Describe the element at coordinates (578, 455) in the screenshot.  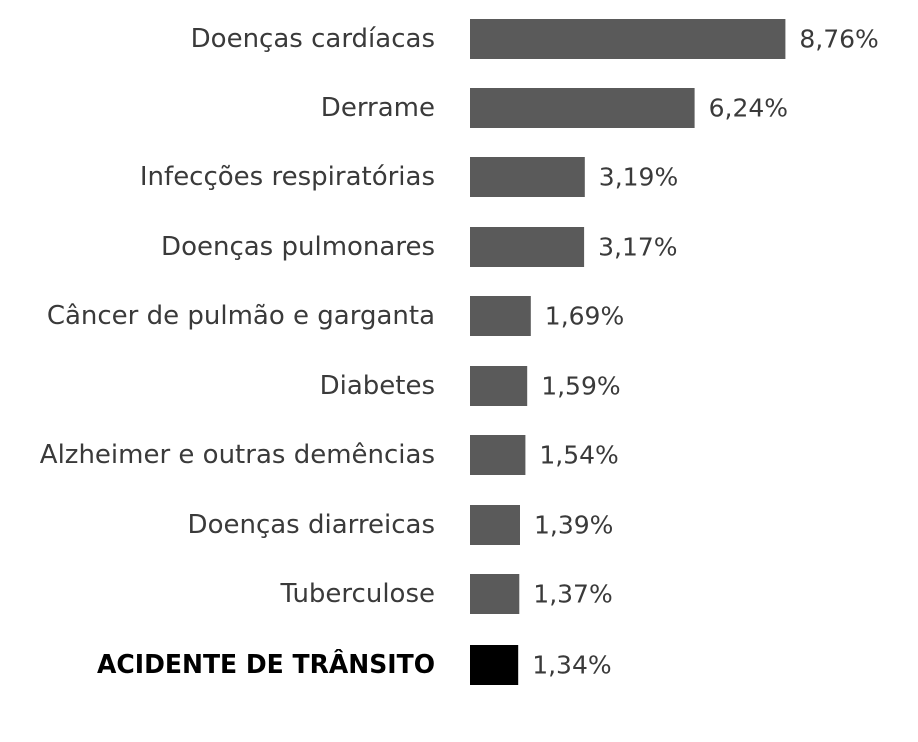
I see `value-label-7: 1,54%` at that location.